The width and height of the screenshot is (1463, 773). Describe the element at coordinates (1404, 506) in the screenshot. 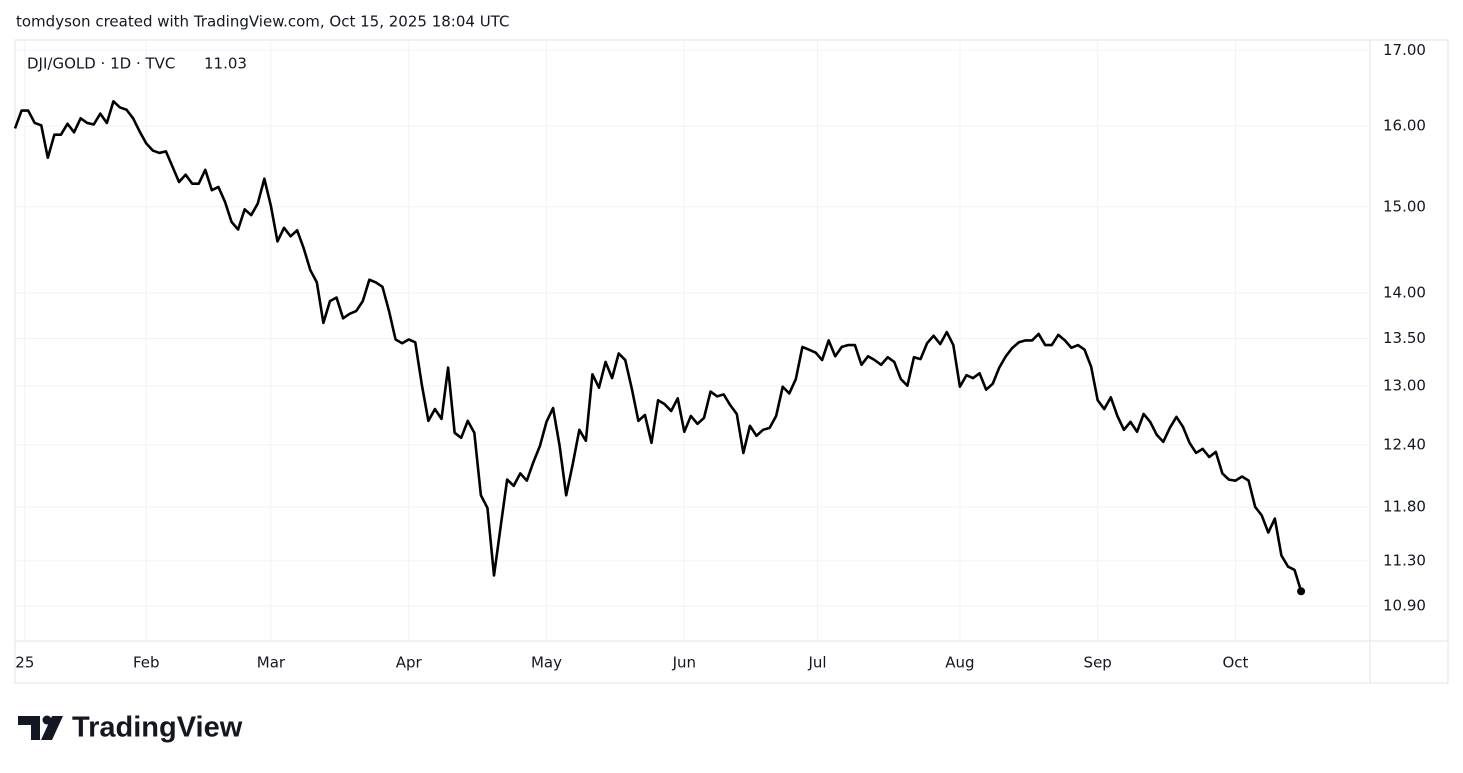

I see `y-tick-label: 11.80` at that location.